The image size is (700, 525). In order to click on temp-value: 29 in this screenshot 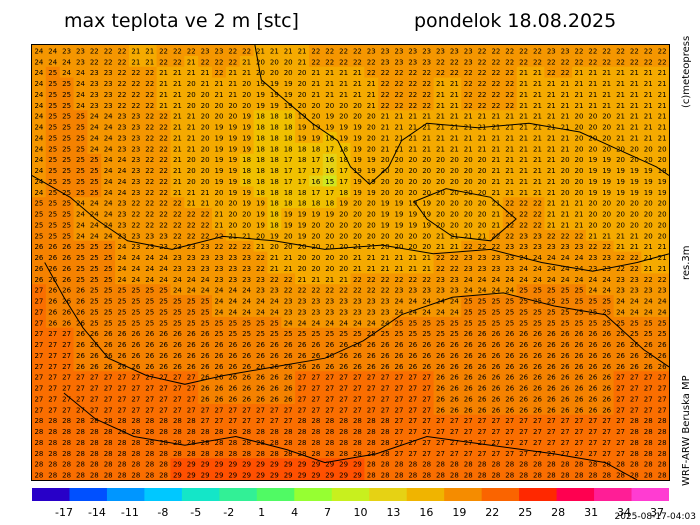, I will do `click(288, 476)`.